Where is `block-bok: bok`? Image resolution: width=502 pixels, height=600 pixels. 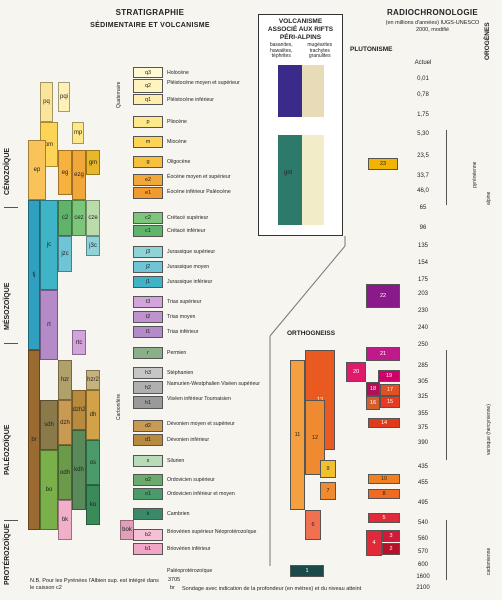 block-bok: bok is located at coordinates (127, 530).